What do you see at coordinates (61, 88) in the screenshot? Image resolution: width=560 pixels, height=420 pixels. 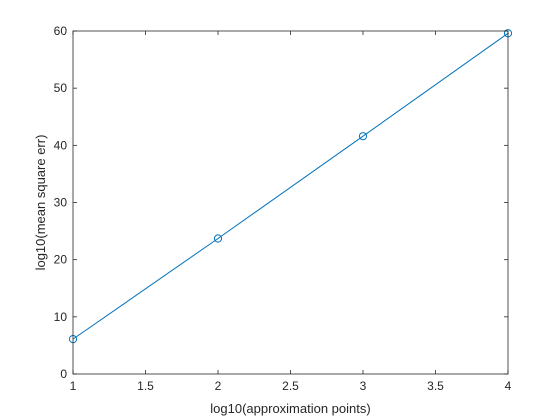 I see `y-tick-label: 50` at bounding box center [61, 88].